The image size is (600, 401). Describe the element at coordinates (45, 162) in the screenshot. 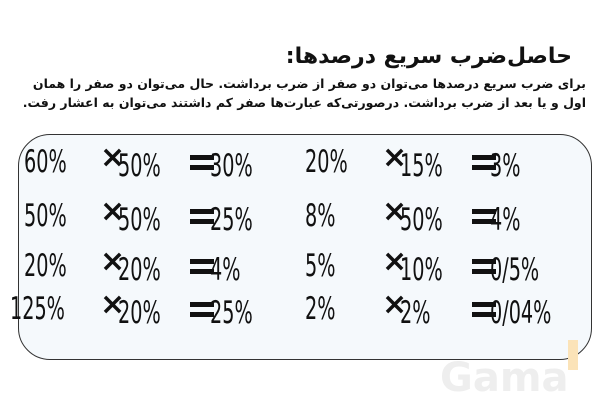

I see `operand-a: 60%` at that location.